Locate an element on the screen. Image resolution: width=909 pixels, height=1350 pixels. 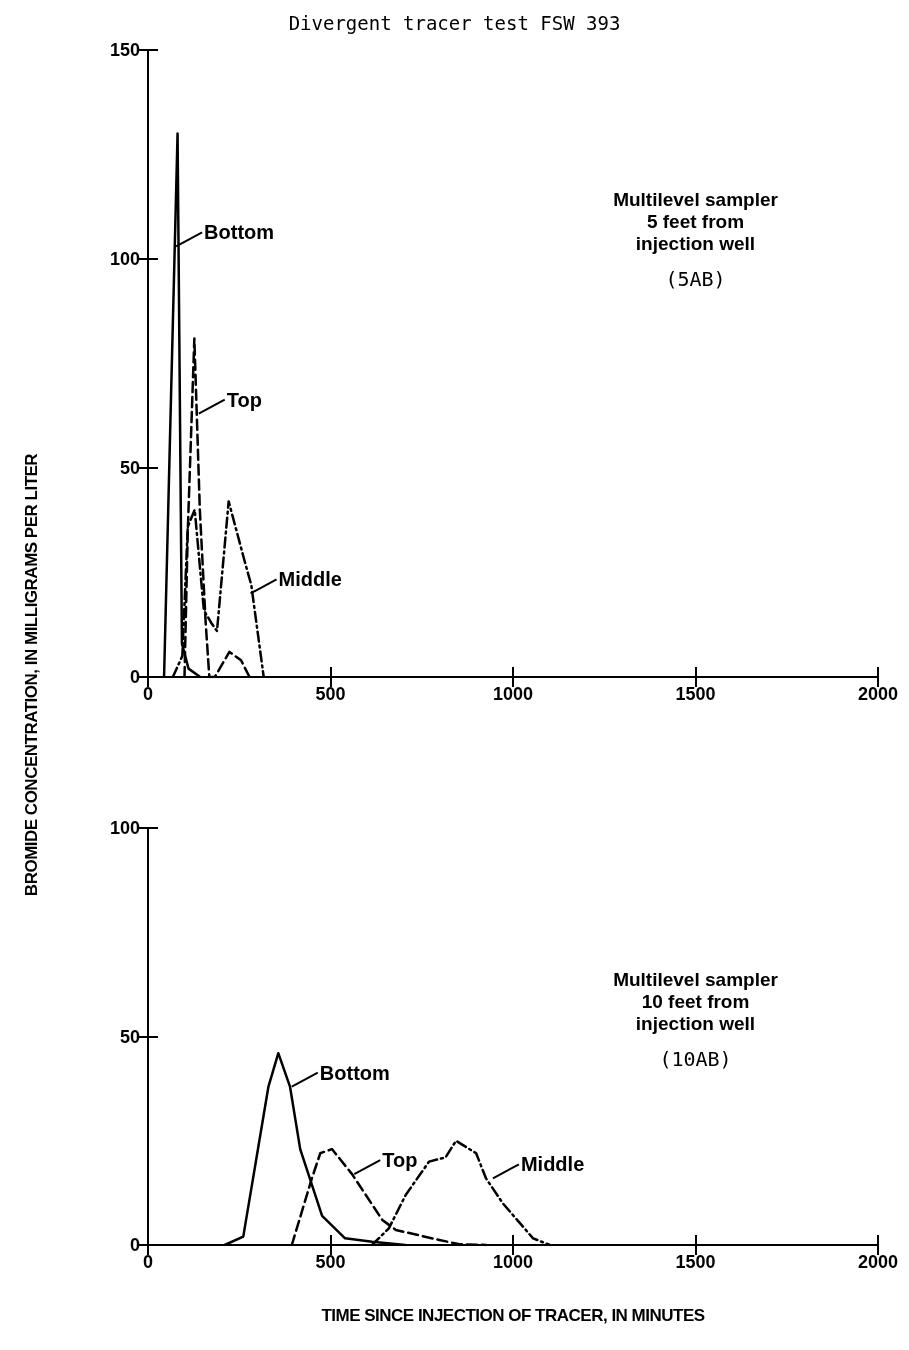
annotation: Multilevel sampler 10 feet from injection well is located at coordinates (696, 1001).